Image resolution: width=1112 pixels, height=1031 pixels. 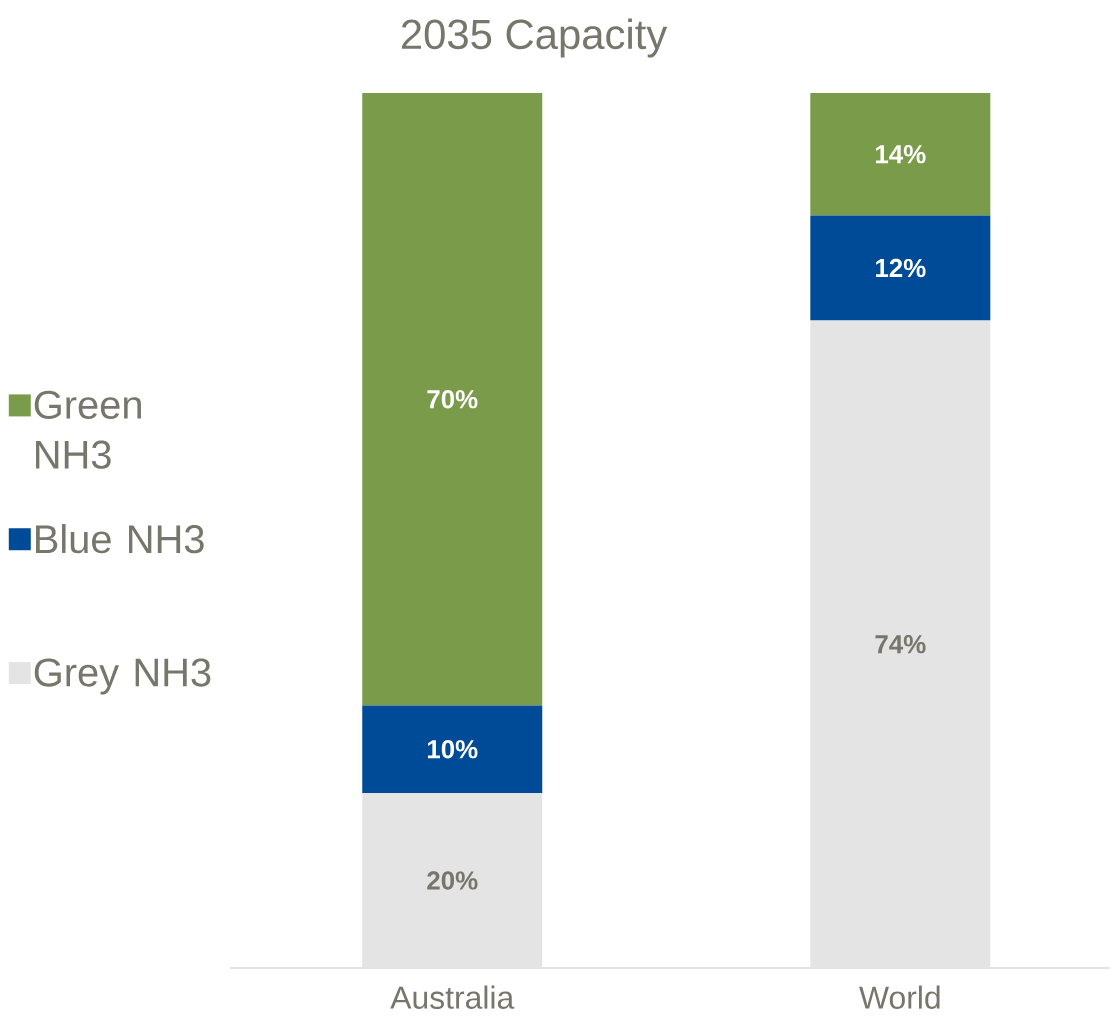 What do you see at coordinates (899, 997) in the screenshot?
I see `x-tick-label: World` at bounding box center [899, 997].